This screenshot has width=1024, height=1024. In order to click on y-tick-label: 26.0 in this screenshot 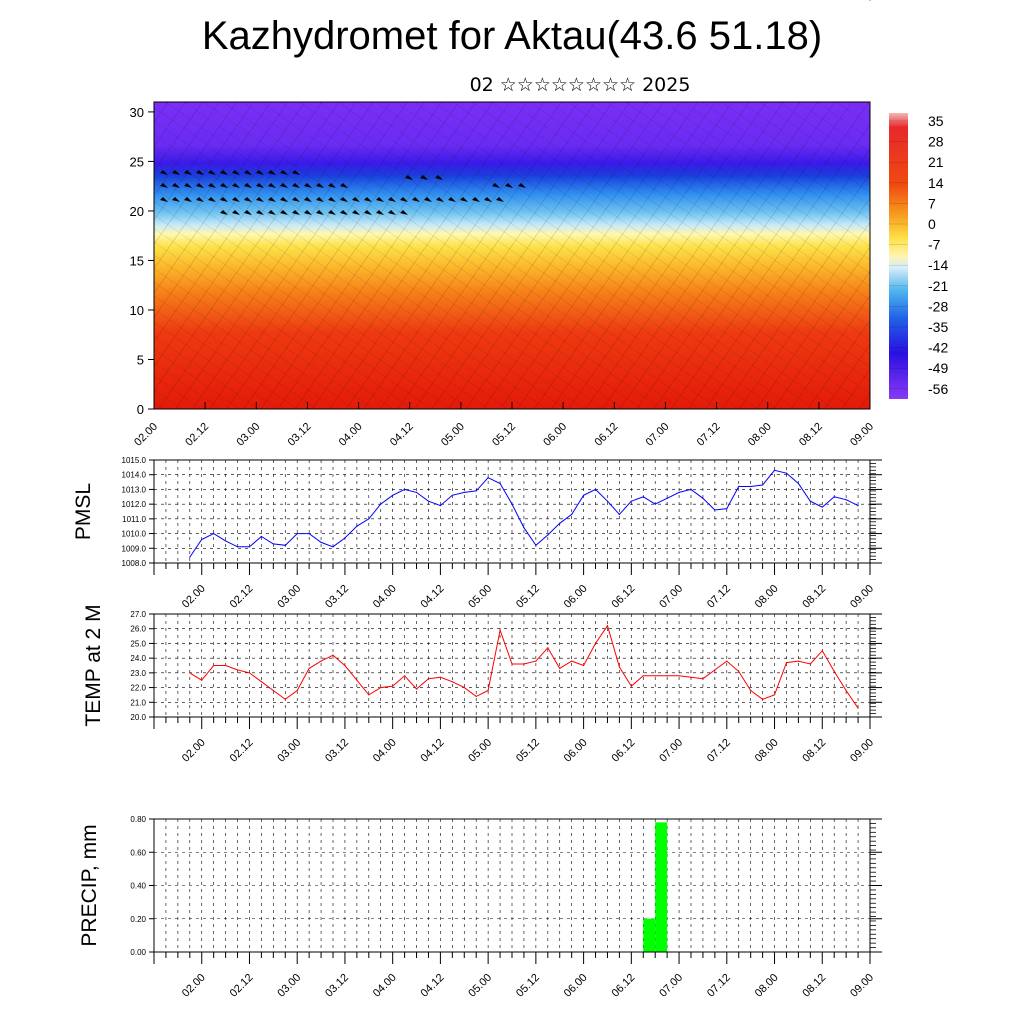, I will do `click(138, 629)`.